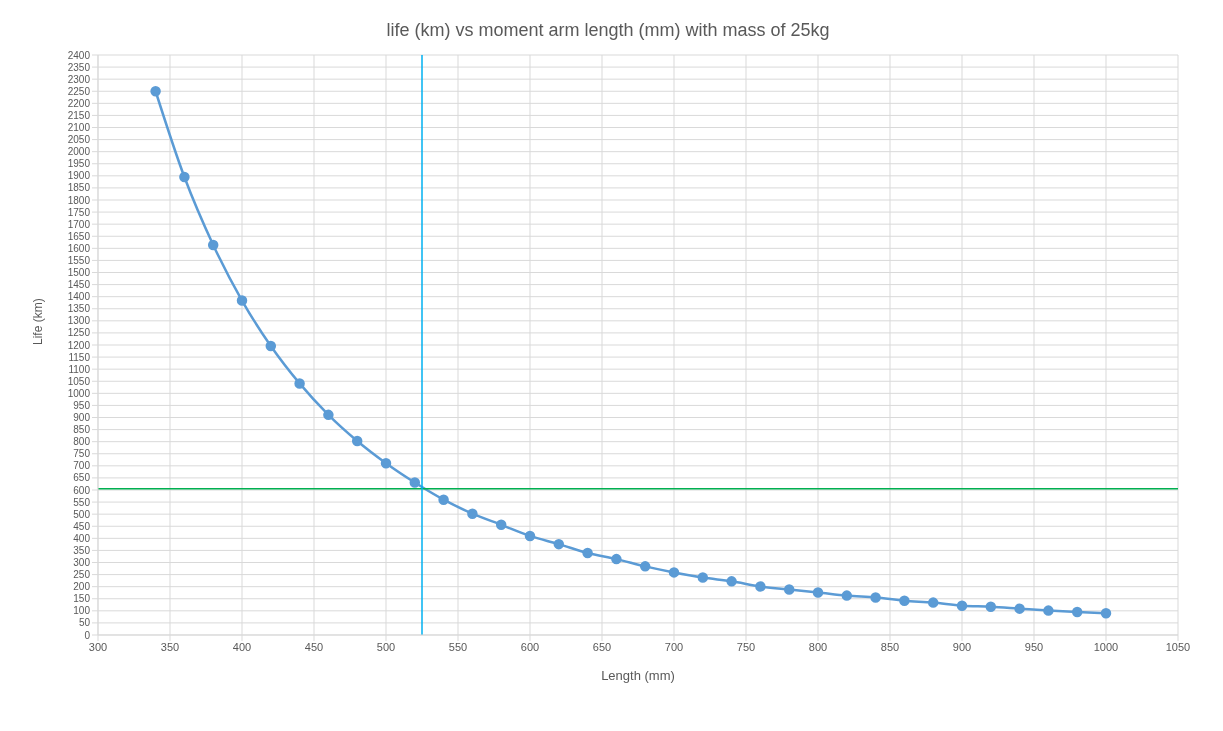 This screenshot has height=731, width=1223. What do you see at coordinates (79, 285) in the screenshot?
I see `y-tick-label: 1450` at bounding box center [79, 285].